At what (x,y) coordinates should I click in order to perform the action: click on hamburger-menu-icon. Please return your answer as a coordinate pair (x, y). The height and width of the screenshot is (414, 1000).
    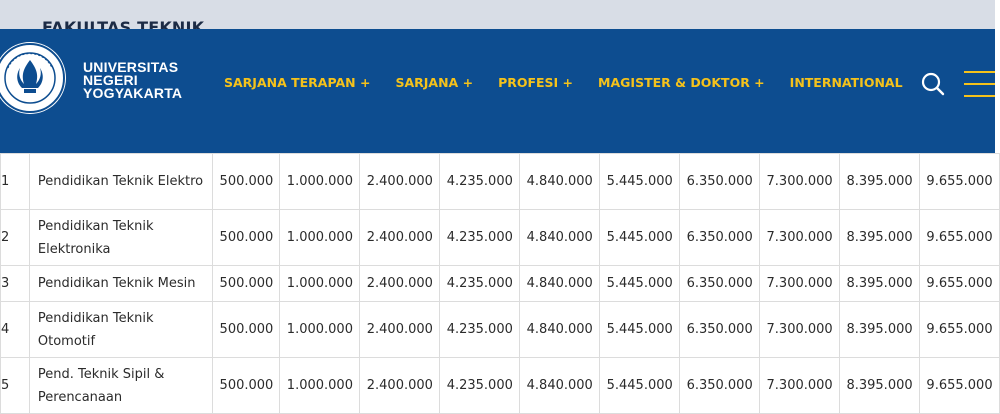
    Looking at the image, I should click on (979, 84).